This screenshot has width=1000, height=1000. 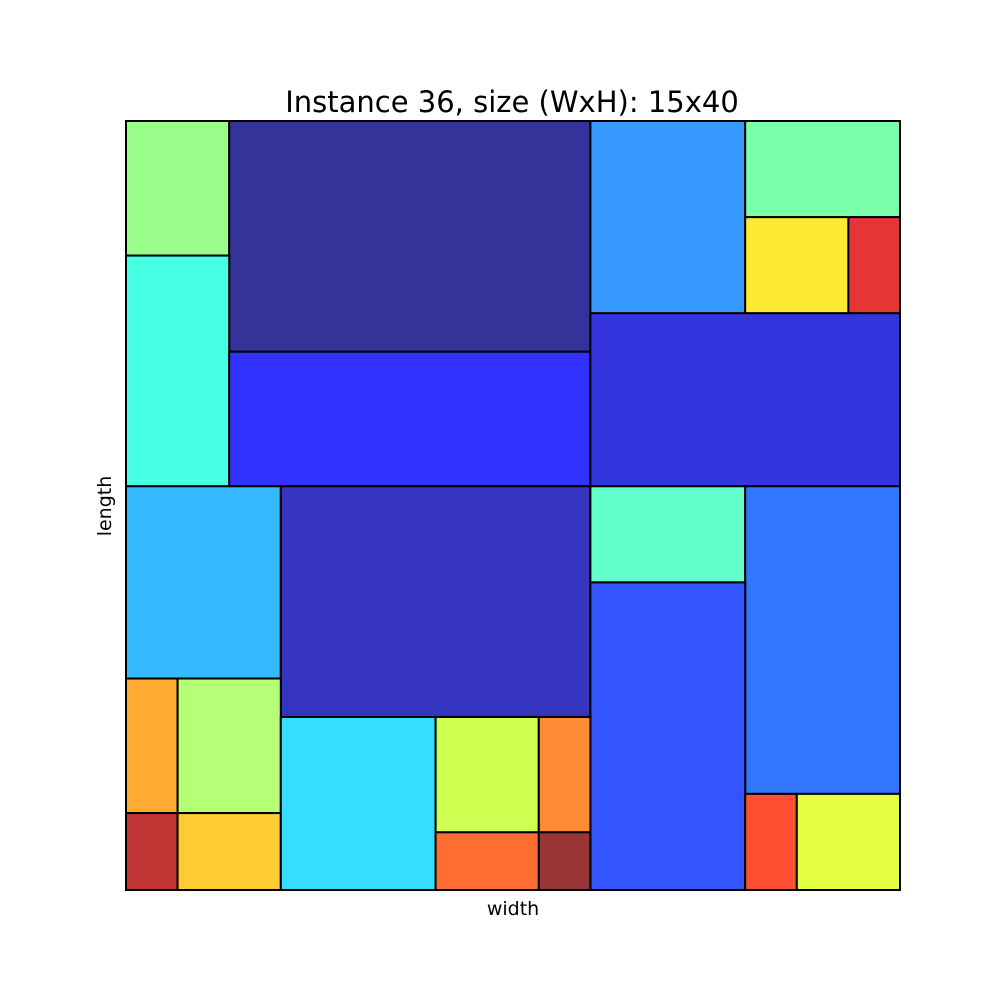 I want to click on y-axis-label: length, so click(x=105, y=506).